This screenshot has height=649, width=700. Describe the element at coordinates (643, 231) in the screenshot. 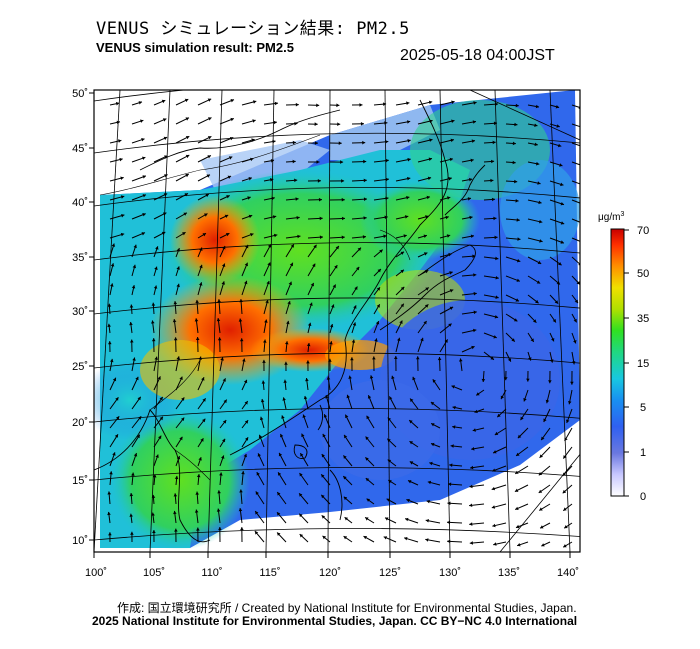

I see `colorbar-tick-70: 70` at that location.